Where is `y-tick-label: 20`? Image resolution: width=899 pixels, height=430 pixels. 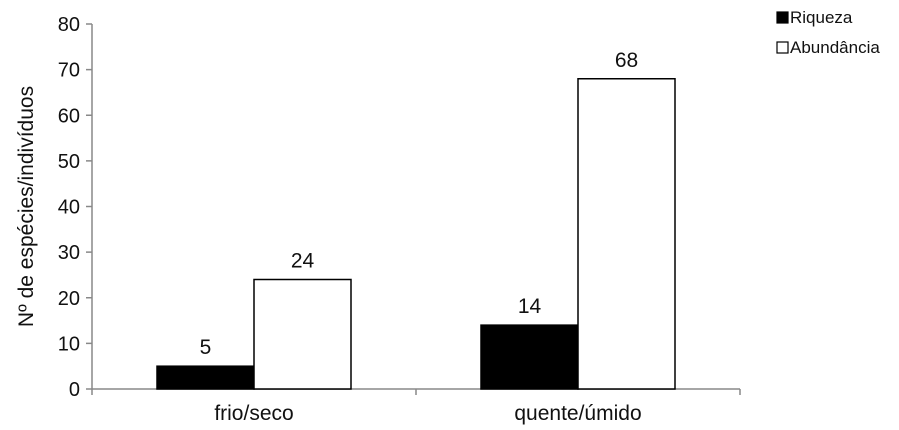 y-tick-label: 20 is located at coordinates (69, 299).